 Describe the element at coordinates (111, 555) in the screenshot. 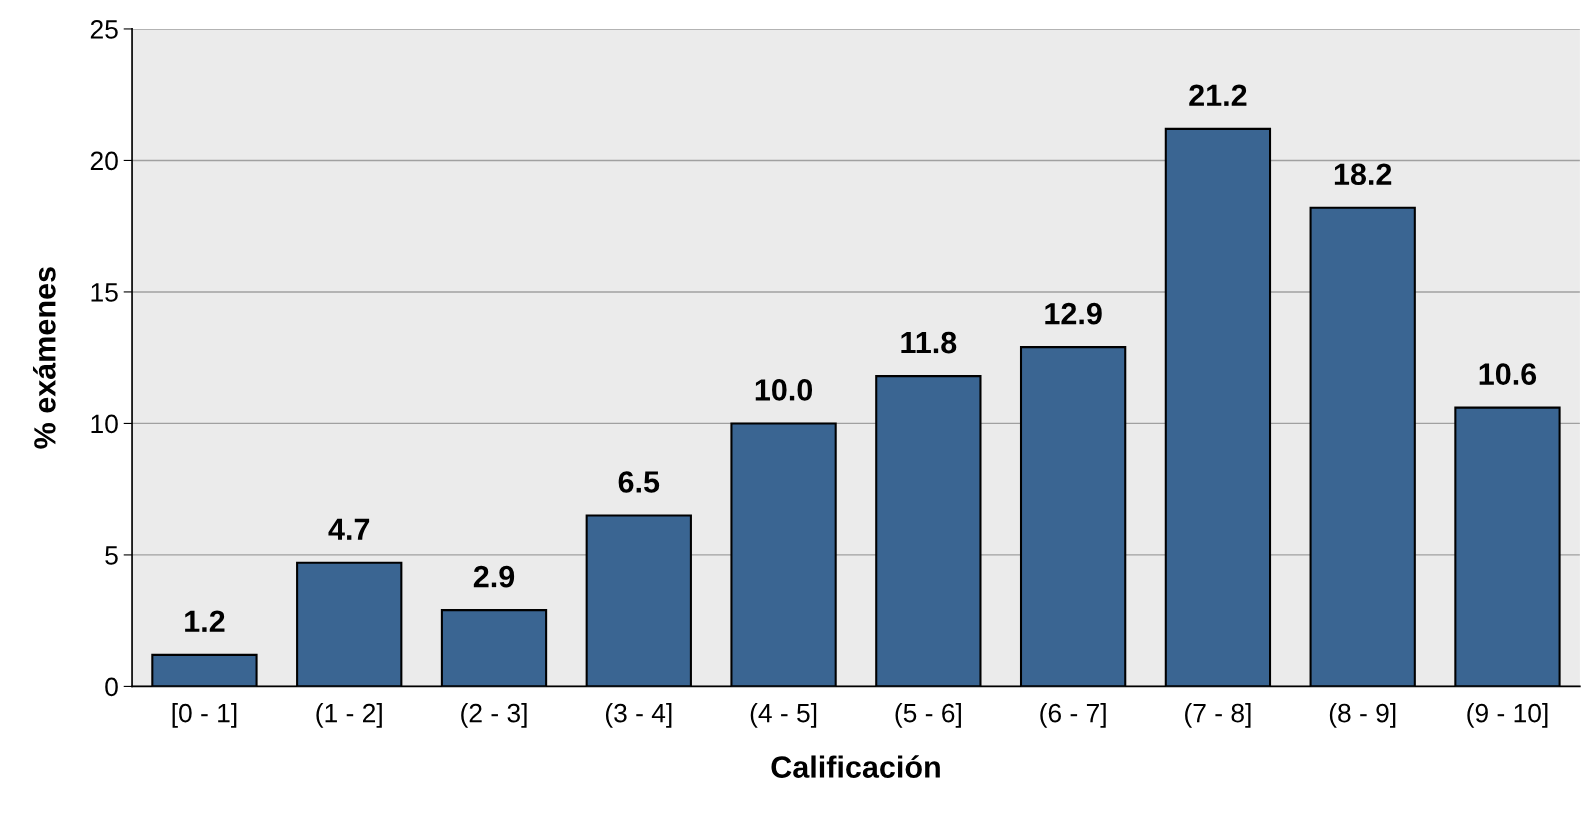

I see `y-tick-label: 5` at that location.